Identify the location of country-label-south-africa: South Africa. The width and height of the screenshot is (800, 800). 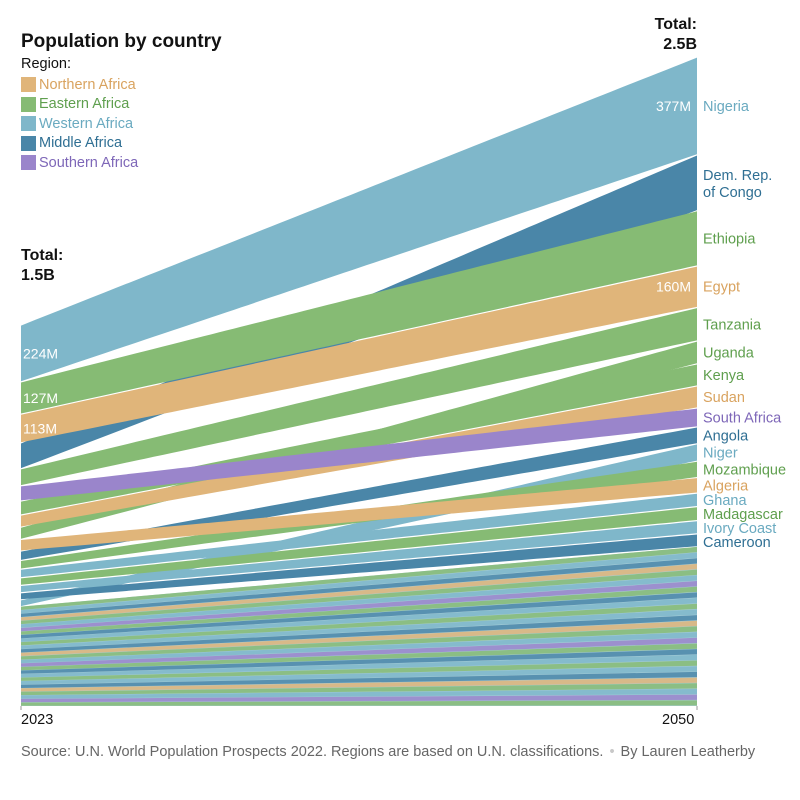
(742, 418).